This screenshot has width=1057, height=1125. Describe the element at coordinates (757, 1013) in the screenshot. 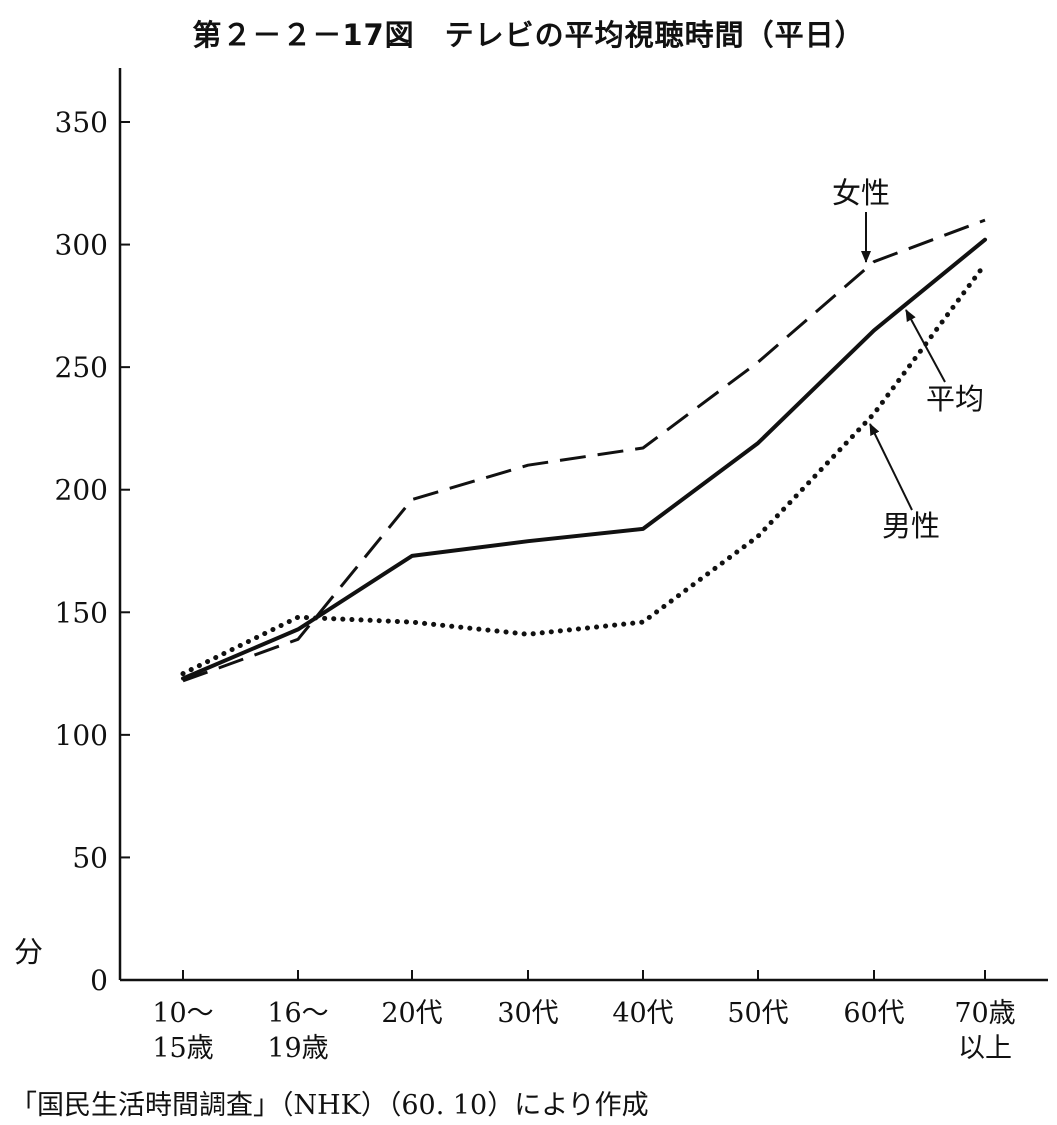

I see `x-tick-label: 50代` at that location.